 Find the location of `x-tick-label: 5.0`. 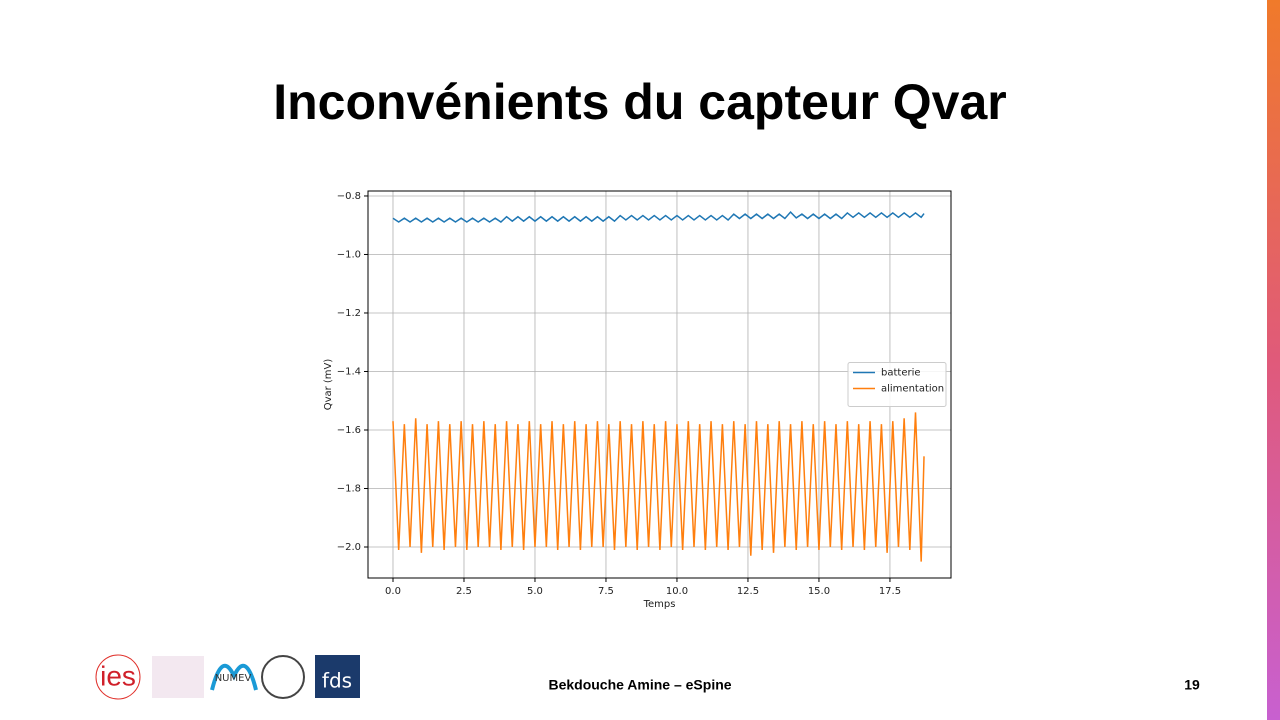

x-tick-label: 5.0 is located at coordinates (535, 591).